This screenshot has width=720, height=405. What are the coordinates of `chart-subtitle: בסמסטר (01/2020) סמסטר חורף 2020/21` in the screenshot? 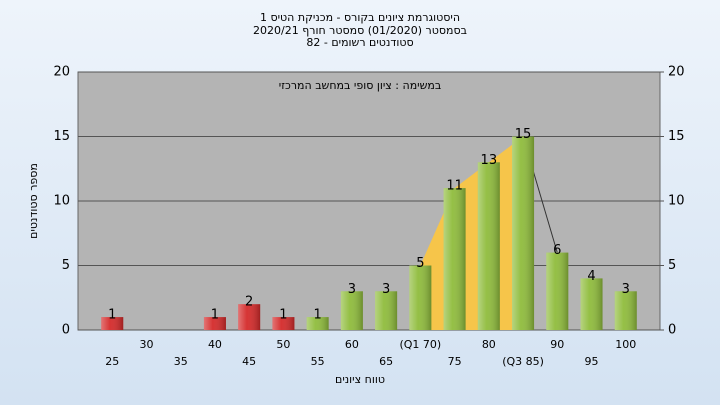 It's located at (360, 30).